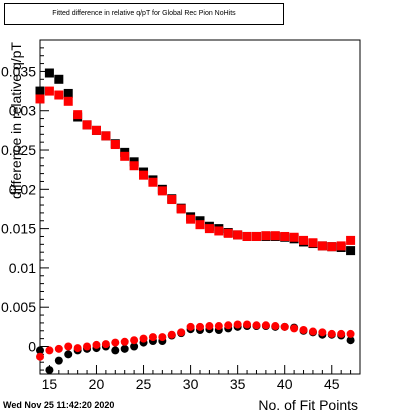 Image resolution: width=400 pixels, height=414 pixels. What do you see at coordinates (238, 384) in the screenshot?
I see `x-tick-label: 35` at bounding box center [238, 384].